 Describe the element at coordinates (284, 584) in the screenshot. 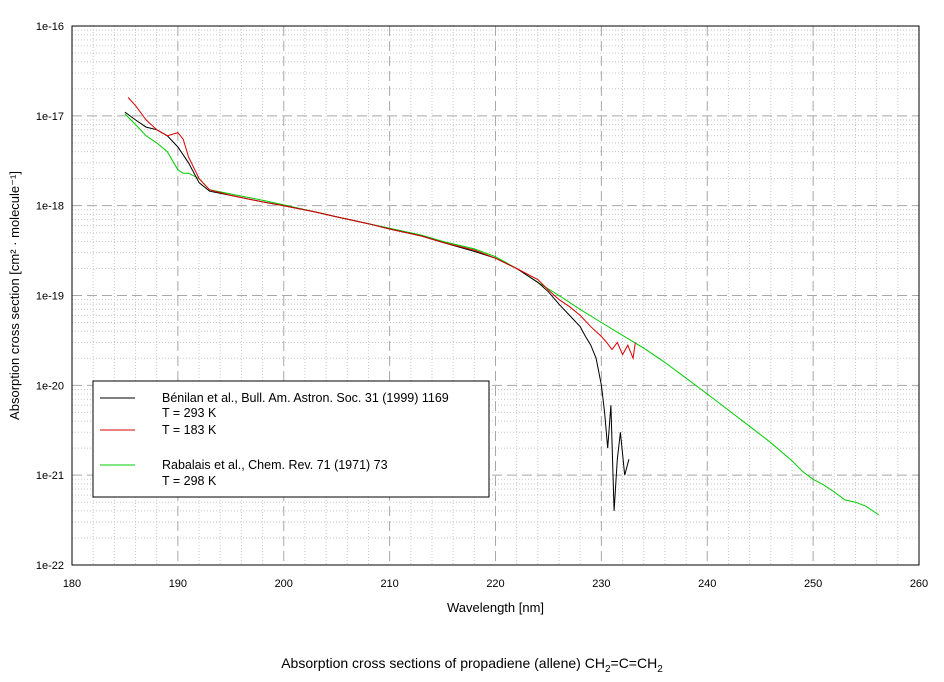

I see `x-tick-label: 200` at that location.